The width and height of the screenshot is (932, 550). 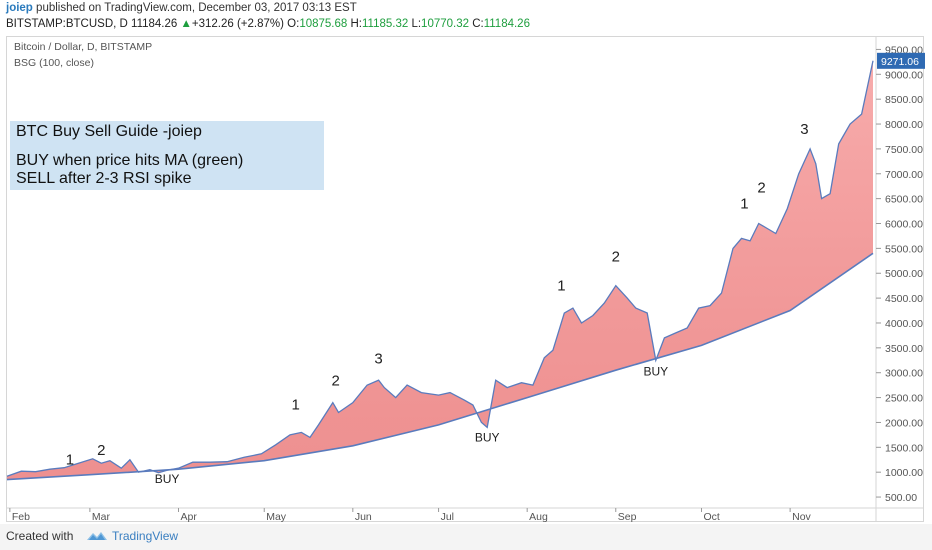 I want to click on x-tick-label: Feb, so click(x=21, y=517).